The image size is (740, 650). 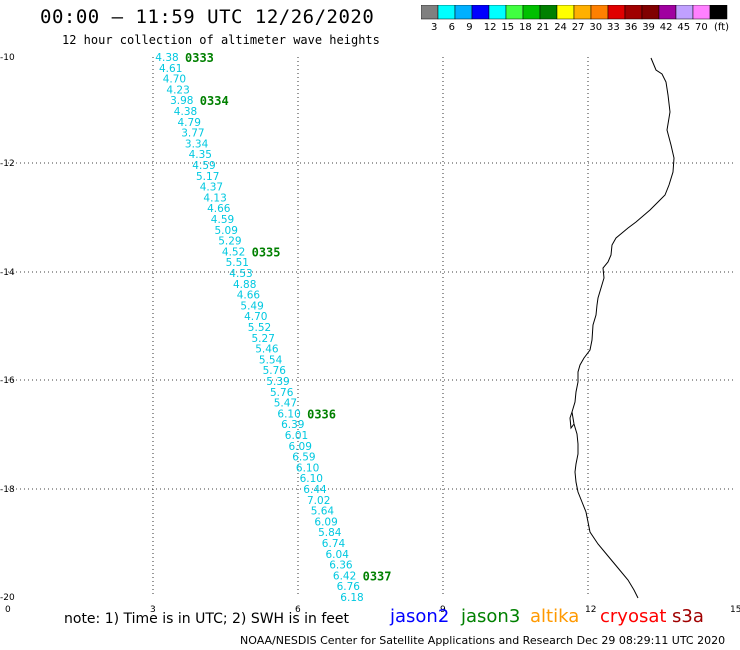 What do you see at coordinates (701, 27) in the screenshot?
I see `scale-label: 70` at bounding box center [701, 27].